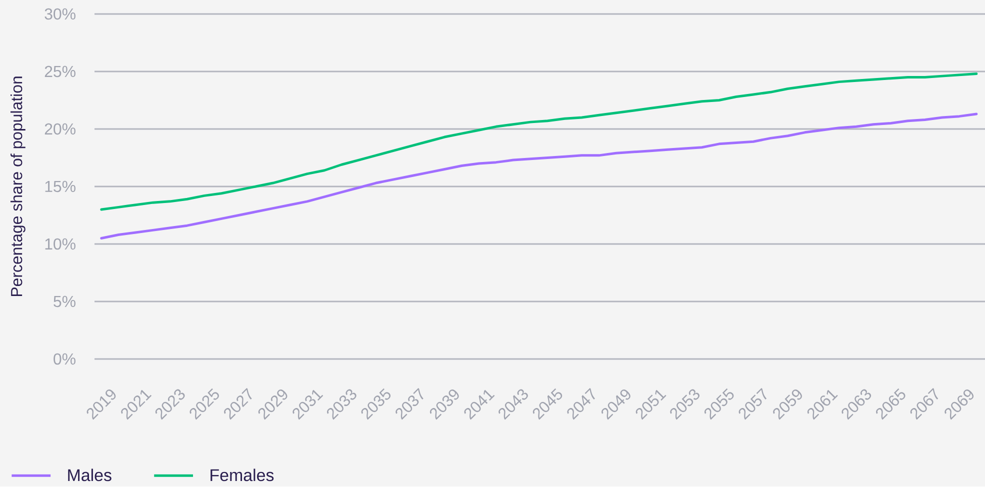  Describe the element at coordinates (90, 475) in the screenshot. I see `legend-label: Males` at that location.